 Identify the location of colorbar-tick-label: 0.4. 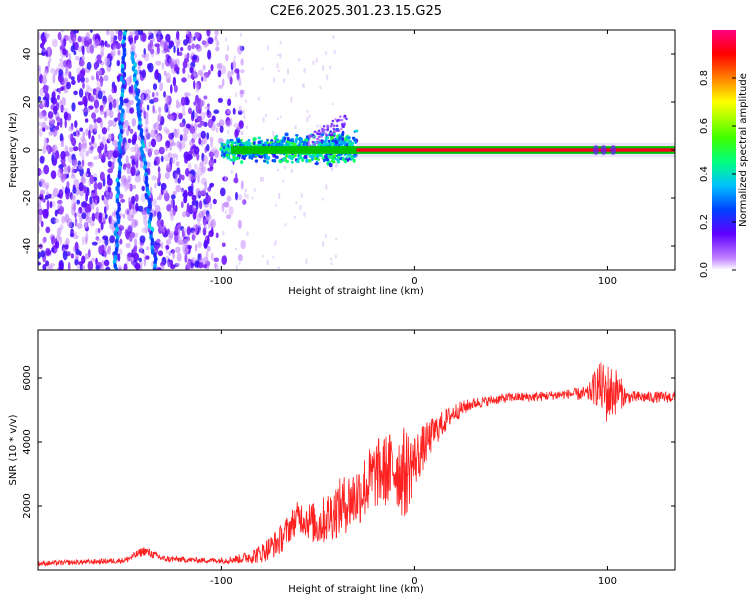
(704, 174).